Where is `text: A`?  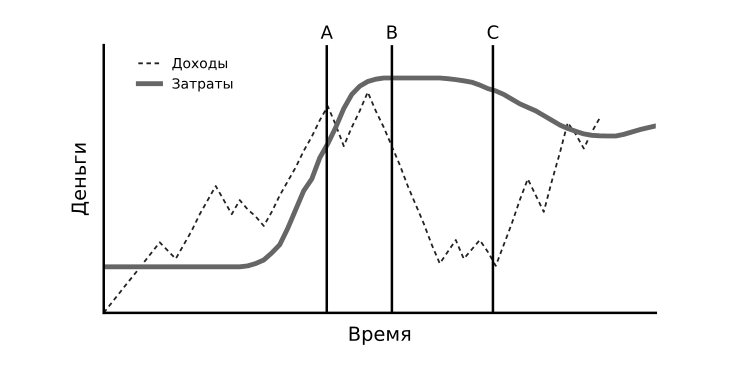 text: A is located at coordinates (326, 32).